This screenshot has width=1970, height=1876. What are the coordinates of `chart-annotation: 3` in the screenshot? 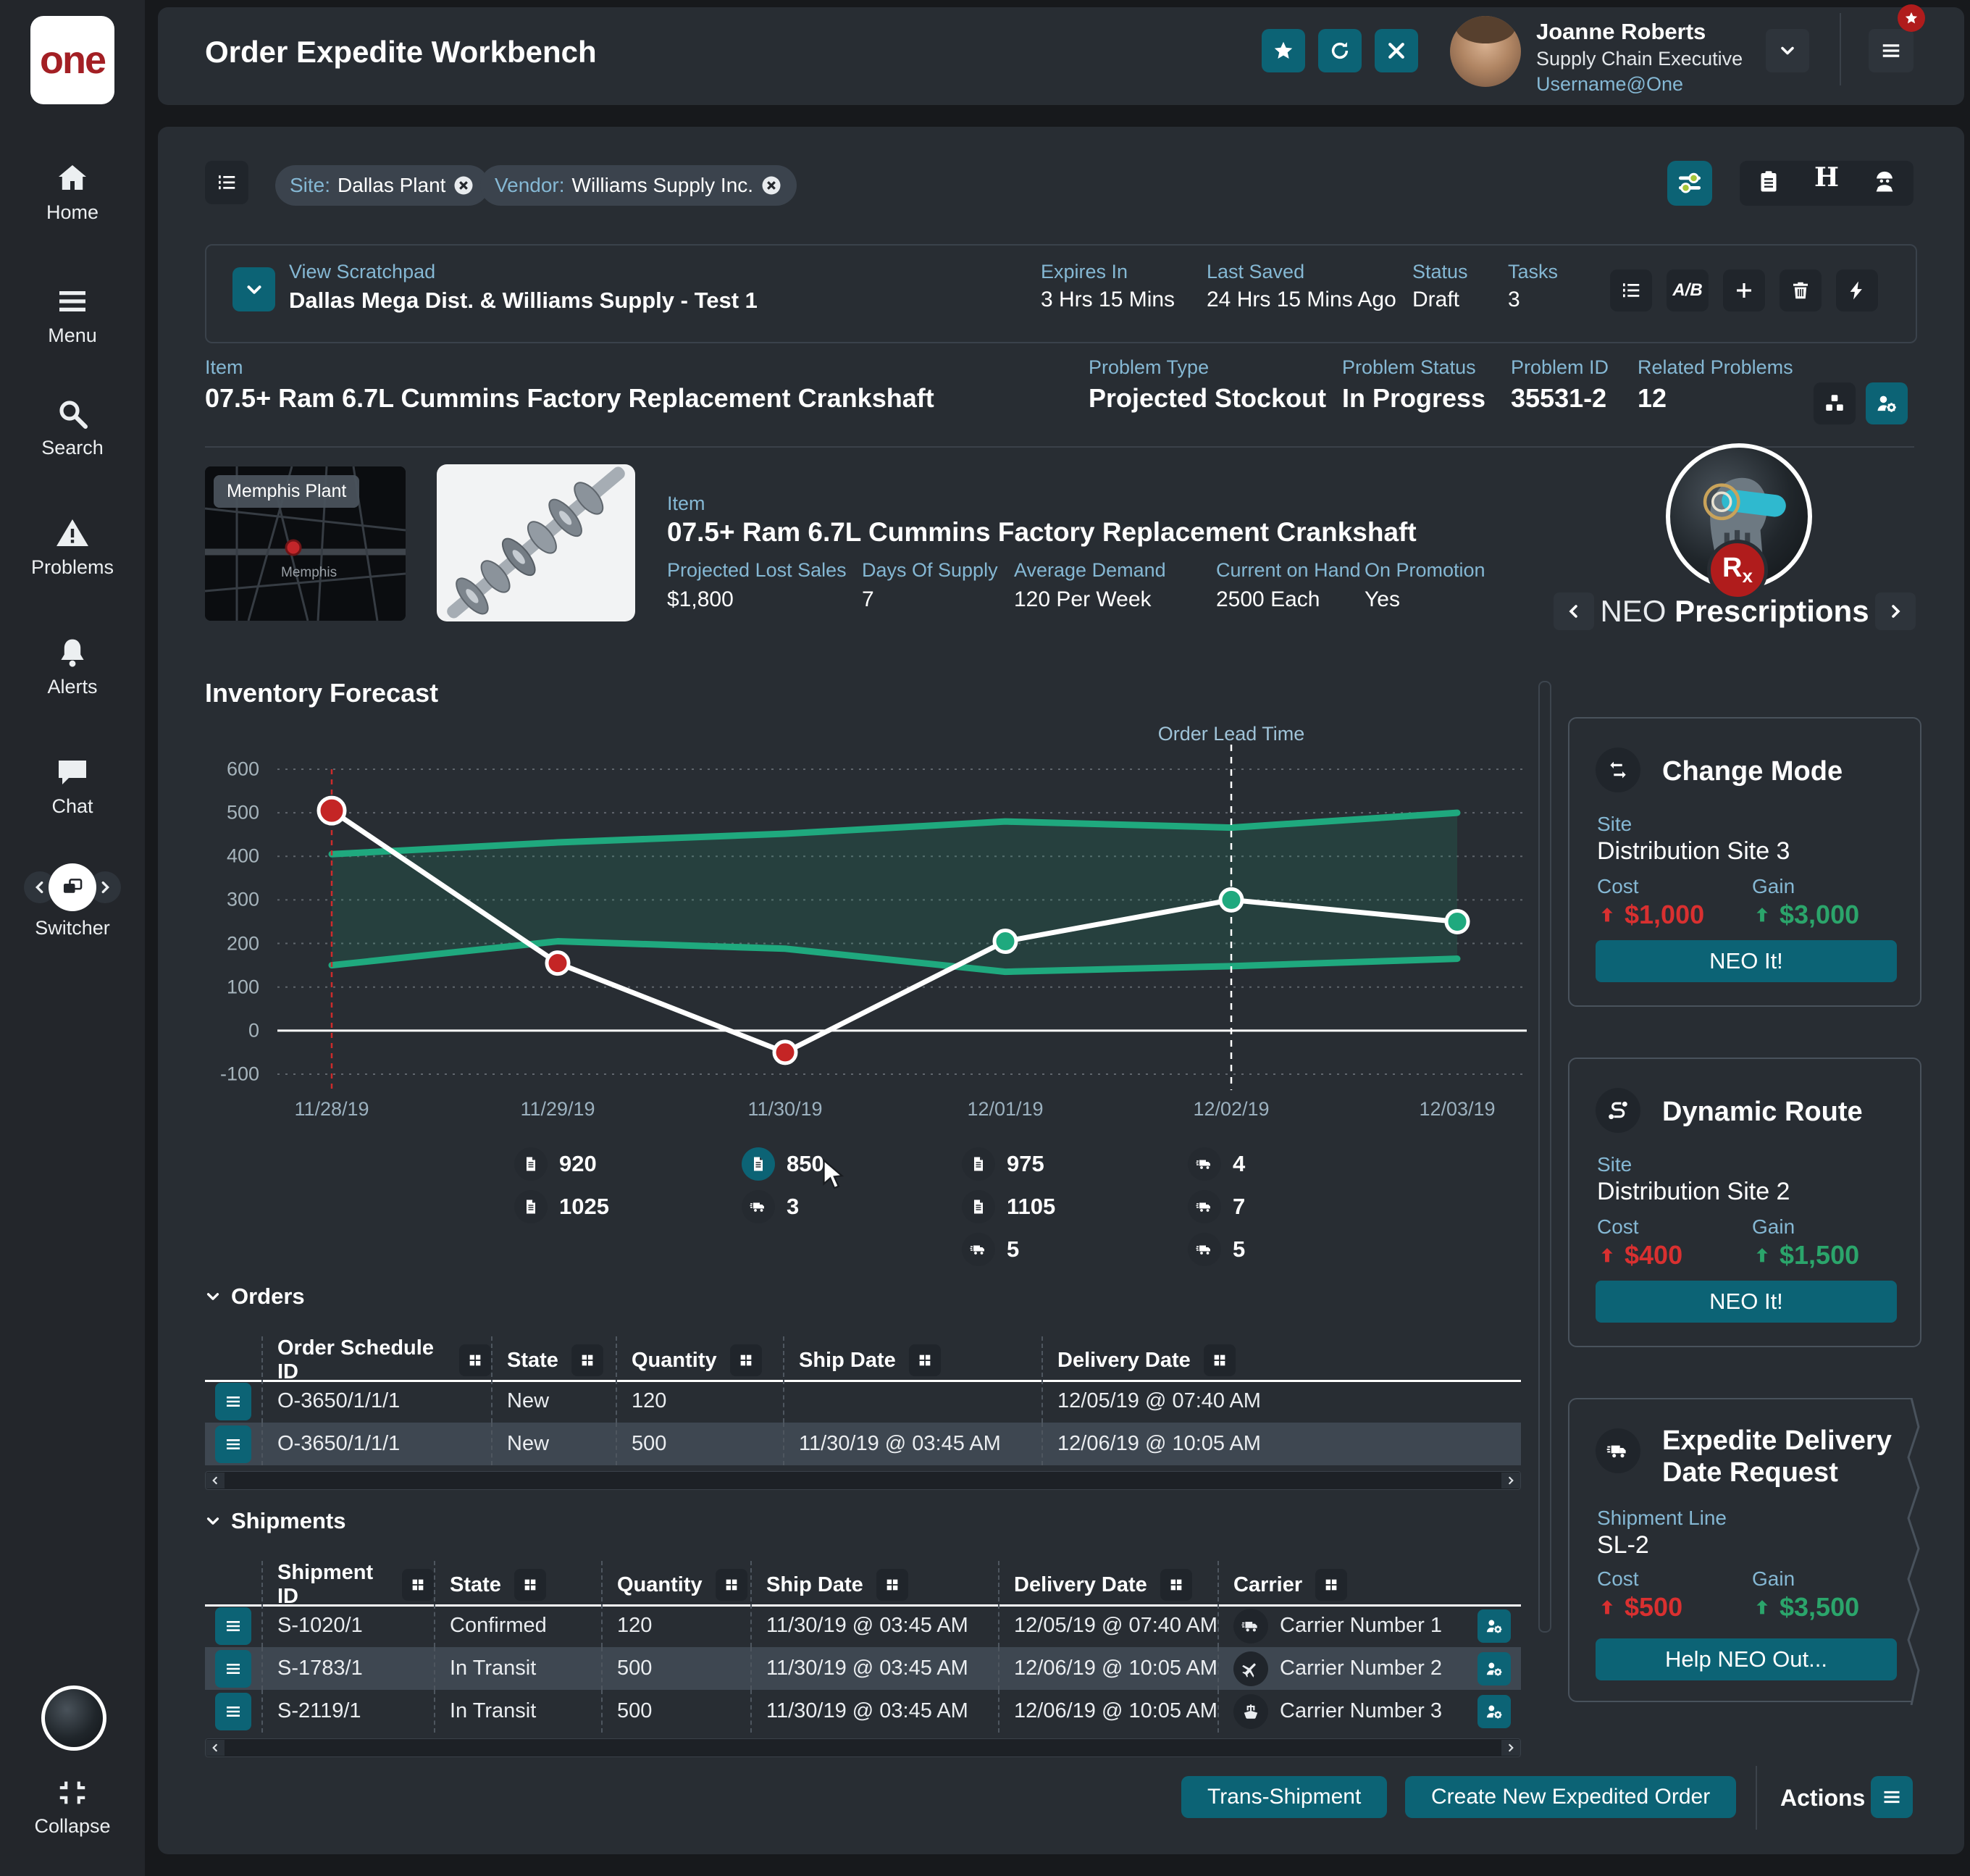 It's located at (783, 1207).